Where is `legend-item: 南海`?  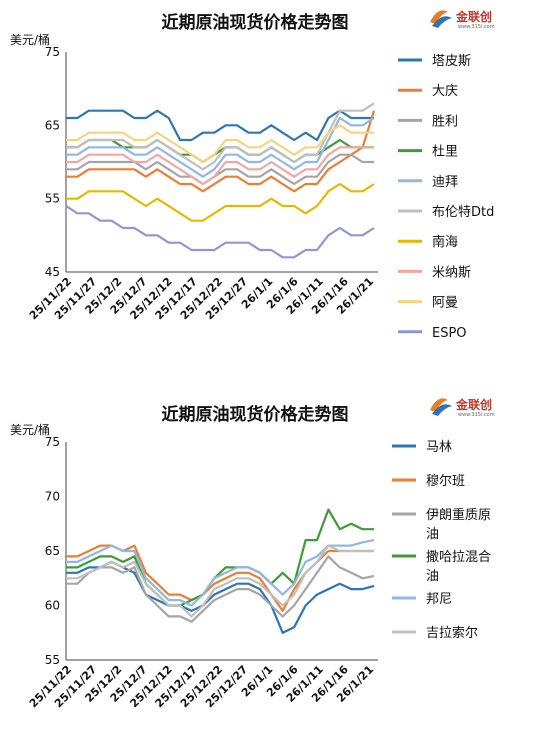 legend-item: 南海 is located at coordinates (428, 242).